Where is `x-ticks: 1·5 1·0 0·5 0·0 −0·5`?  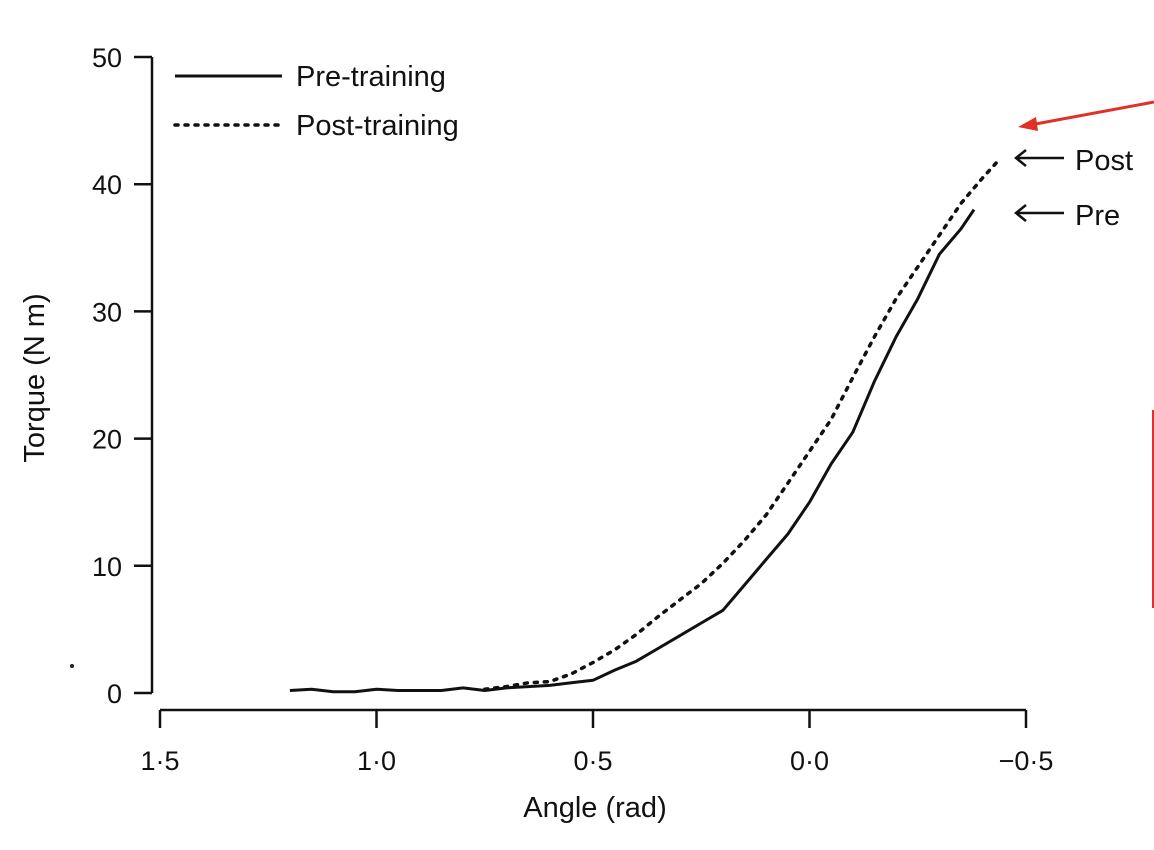
x-ticks: 1·5 1·0 0·5 0·0 −0·5 is located at coordinates (596, 743).